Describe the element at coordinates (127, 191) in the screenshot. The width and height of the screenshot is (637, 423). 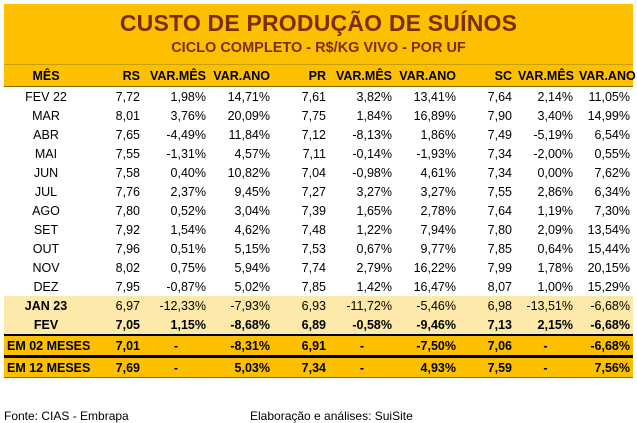
I see `cell-rs: 7,76` at that location.